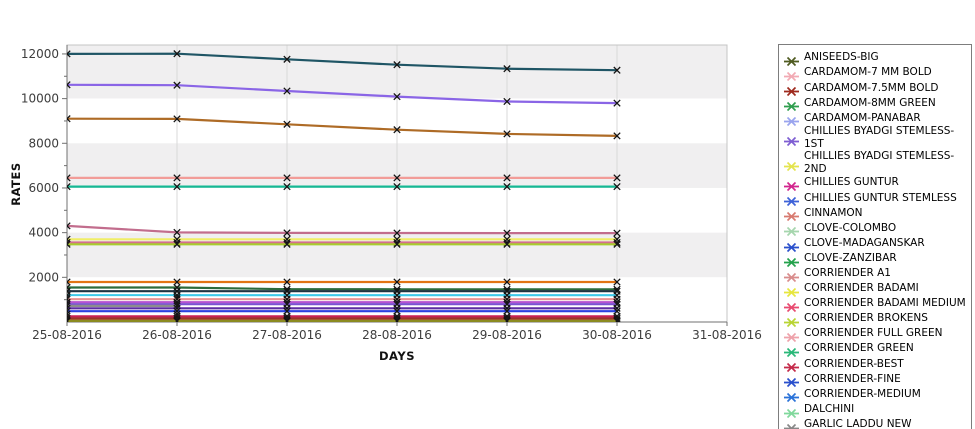  I want to click on legend-item: CORRIENDER GREEN, so click(875, 349).